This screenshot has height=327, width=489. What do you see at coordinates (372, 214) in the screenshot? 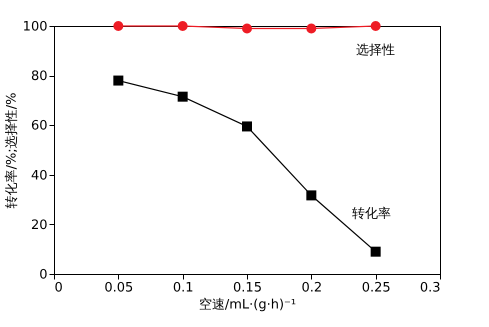
I see `series-label: 转化率` at bounding box center [372, 214].